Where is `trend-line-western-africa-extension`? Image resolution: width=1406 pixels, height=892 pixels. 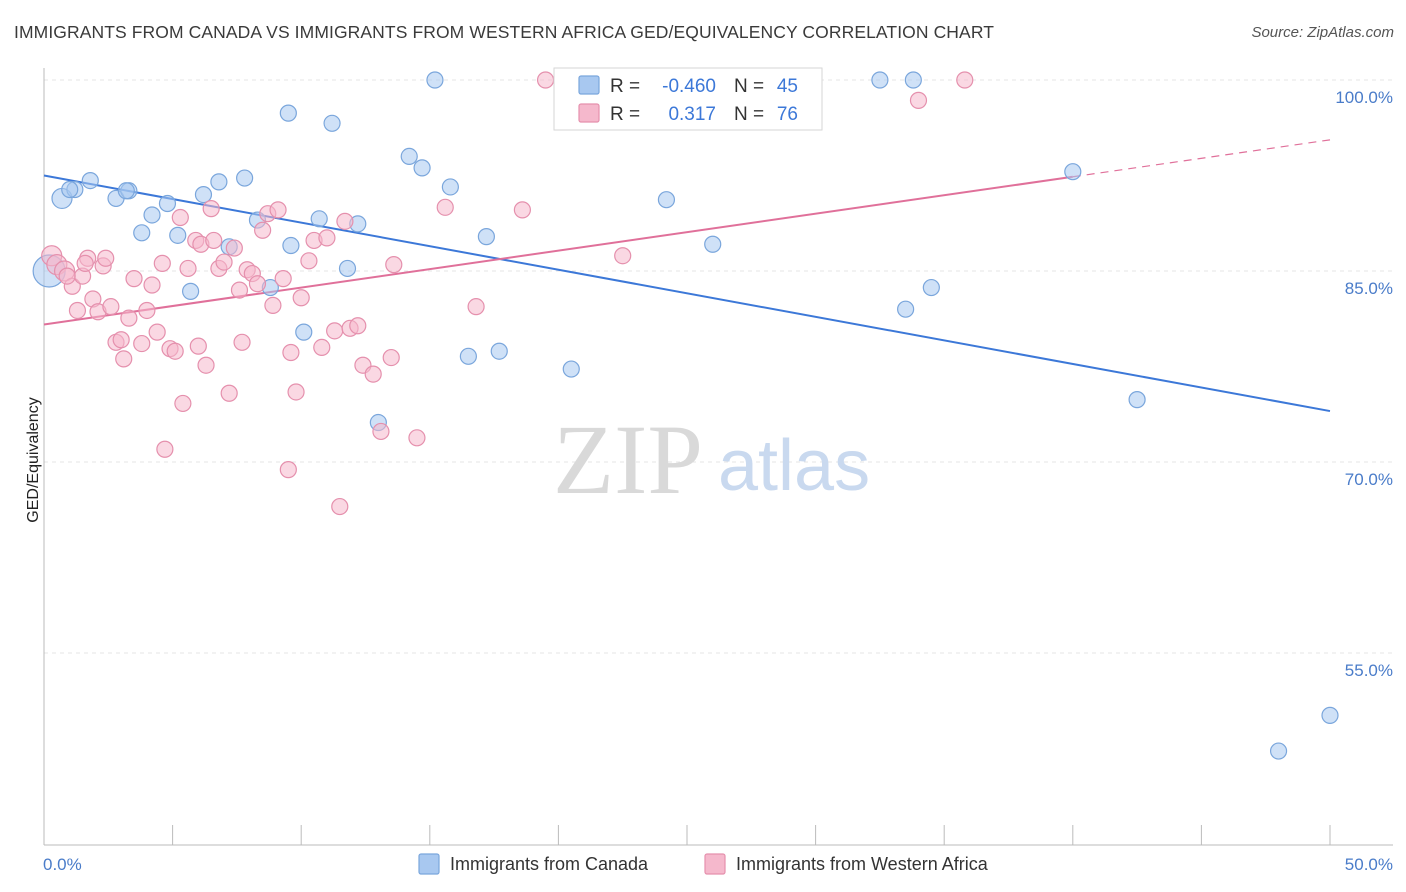 trend-line-western-africa-extension is located at coordinates (1201, 158).